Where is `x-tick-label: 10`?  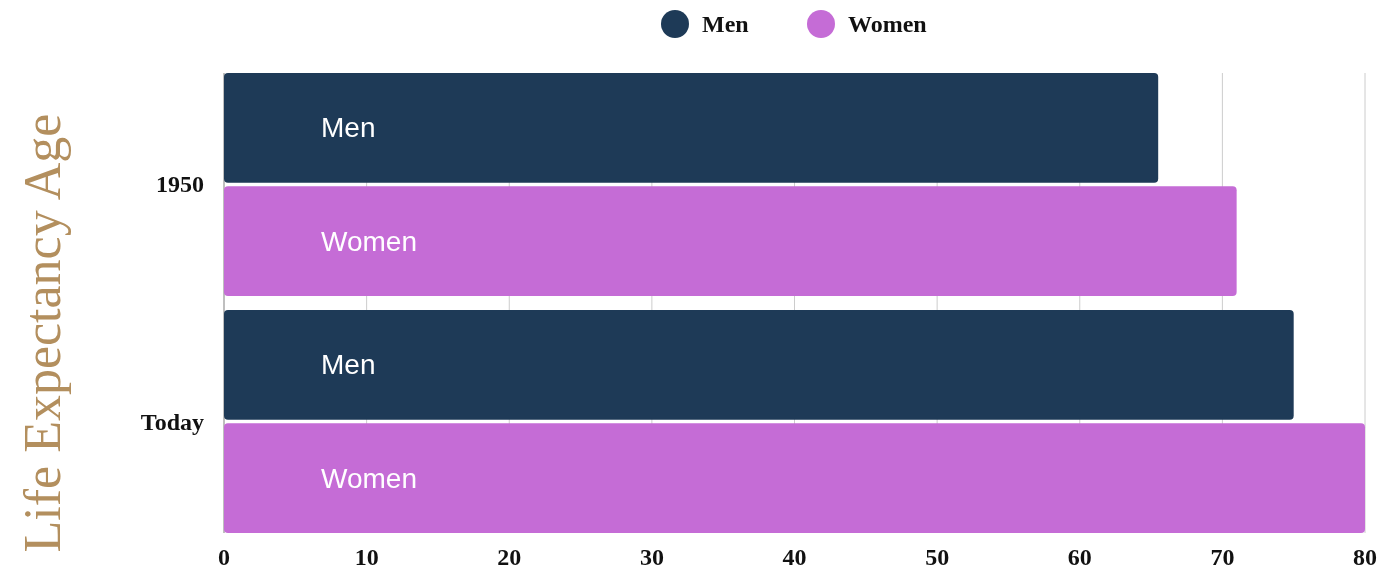
x-tick-label: 10 is located at coordinates (366, 557).